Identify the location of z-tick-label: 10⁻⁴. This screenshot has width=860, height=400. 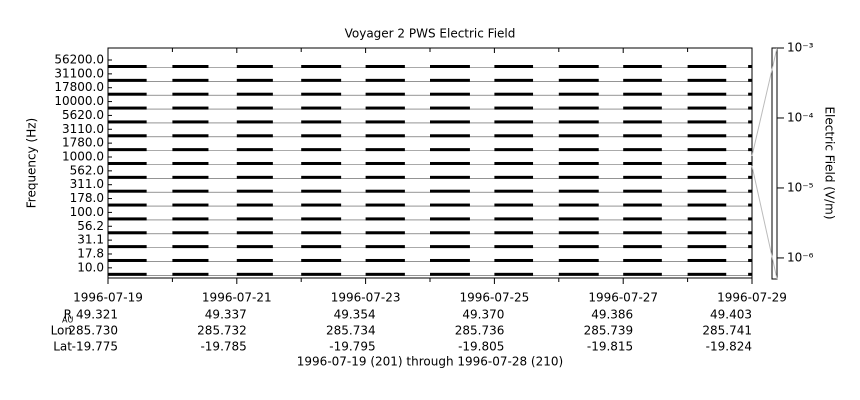
(800, 117).